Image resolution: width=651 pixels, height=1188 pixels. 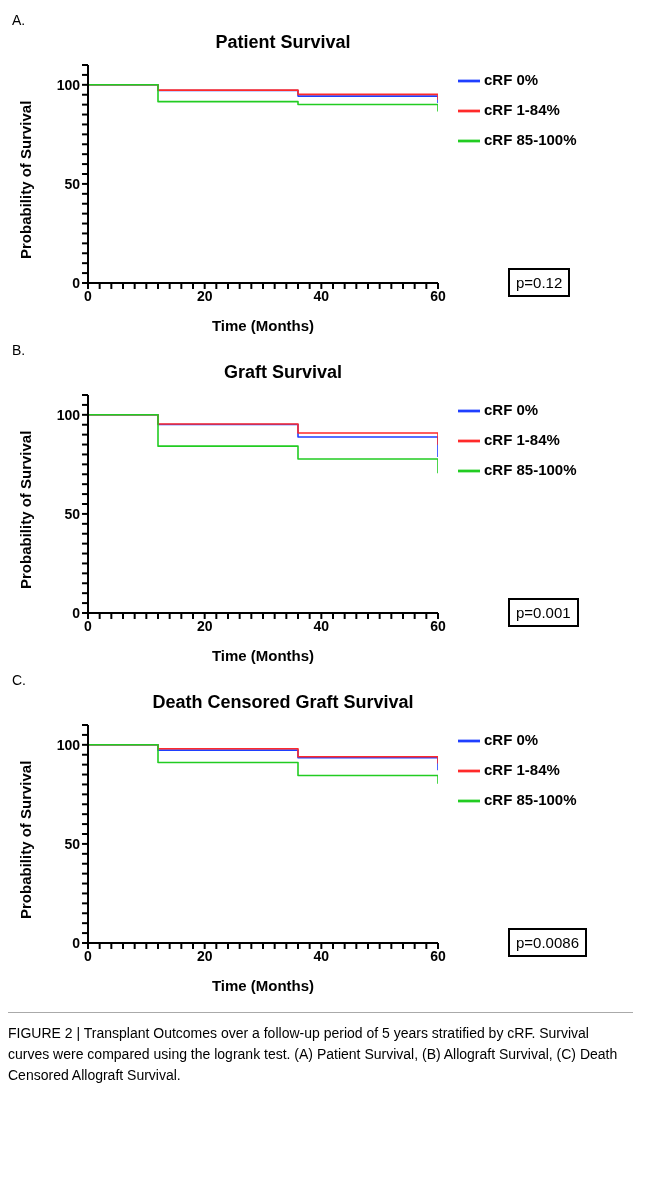 I want to click on caption: FIGURE 2 | Transplant Outcomes over a follow-up period of 5 years stratified by cRF. Survival curves were compared using the logrank test. (A) Patient Survival, (B) Allograft Survival, (C) Death Censored Allograft Survival., so click(x=320, y=1049).